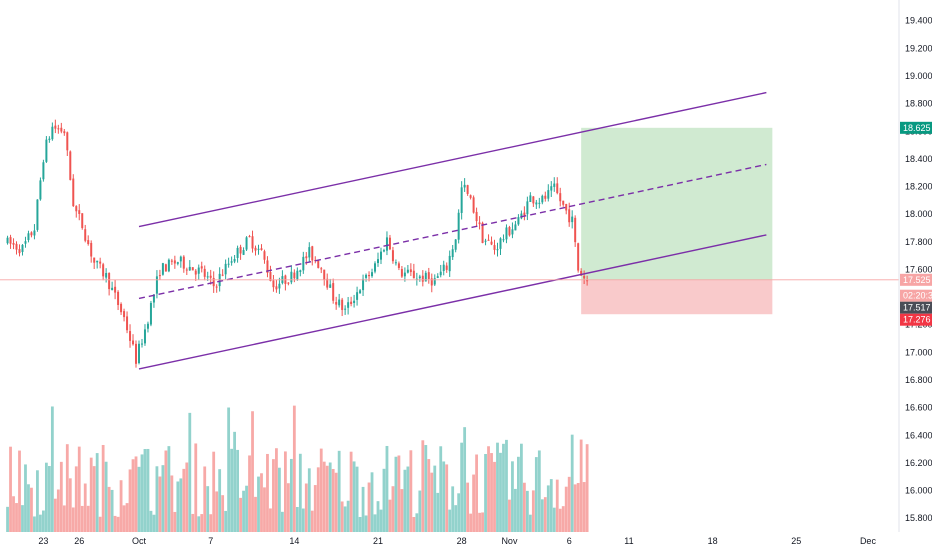 This screenshot has width=932, height=550. I want to click on price-tick-label: 17.600, so click(918, 269).